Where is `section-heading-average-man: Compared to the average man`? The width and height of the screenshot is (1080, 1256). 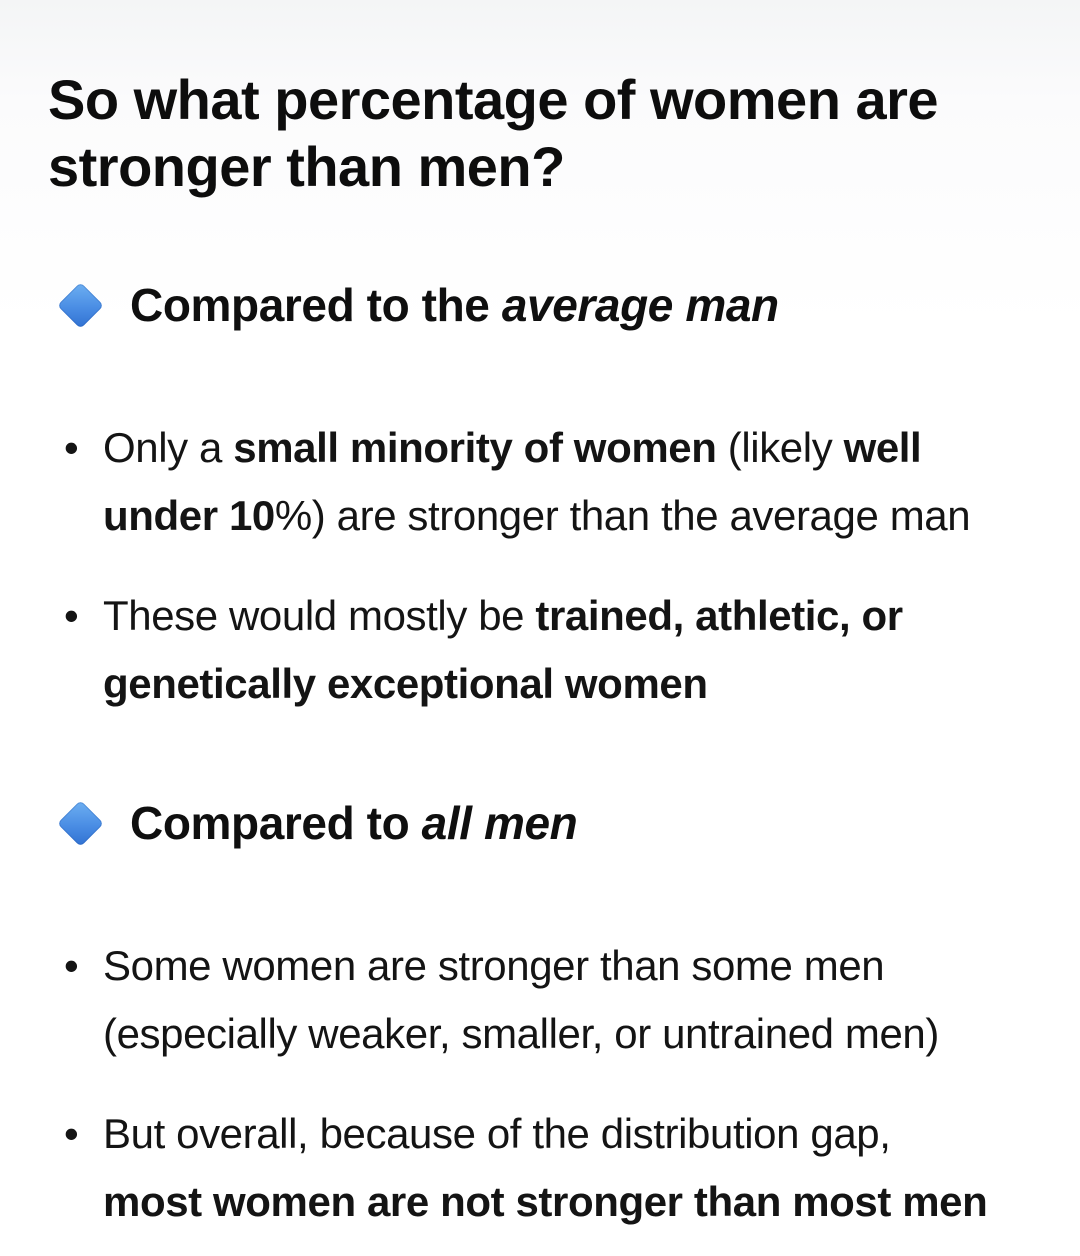
section-heading-average-man: Compared to the average man is located at coordinates (544, 305).